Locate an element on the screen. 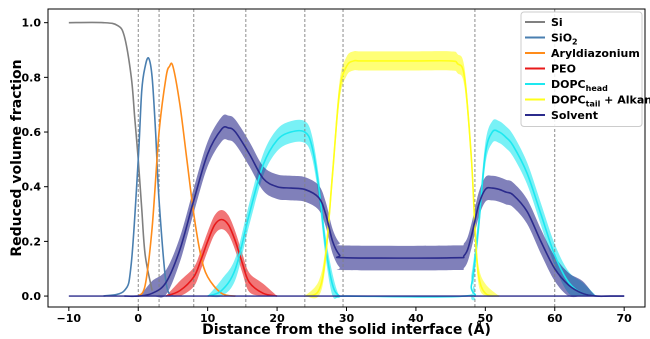 Image resolution: width=650 pixels, height=339 pixels. peo-line is located at coordinates (221, 257).